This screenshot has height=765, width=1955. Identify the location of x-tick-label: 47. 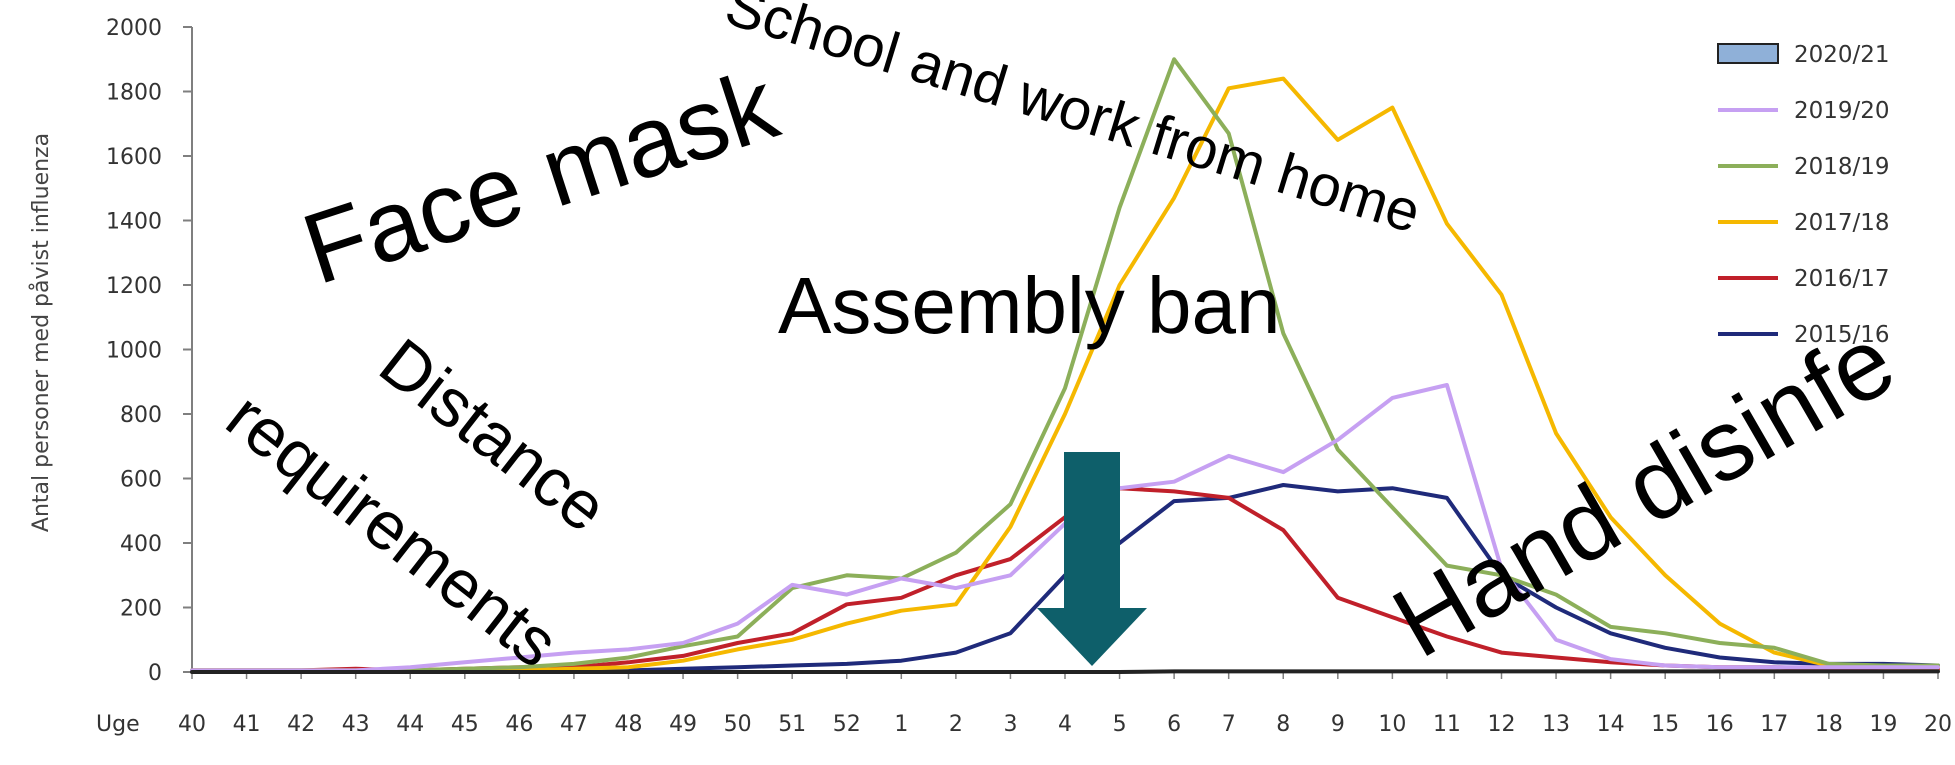
(574, 724).